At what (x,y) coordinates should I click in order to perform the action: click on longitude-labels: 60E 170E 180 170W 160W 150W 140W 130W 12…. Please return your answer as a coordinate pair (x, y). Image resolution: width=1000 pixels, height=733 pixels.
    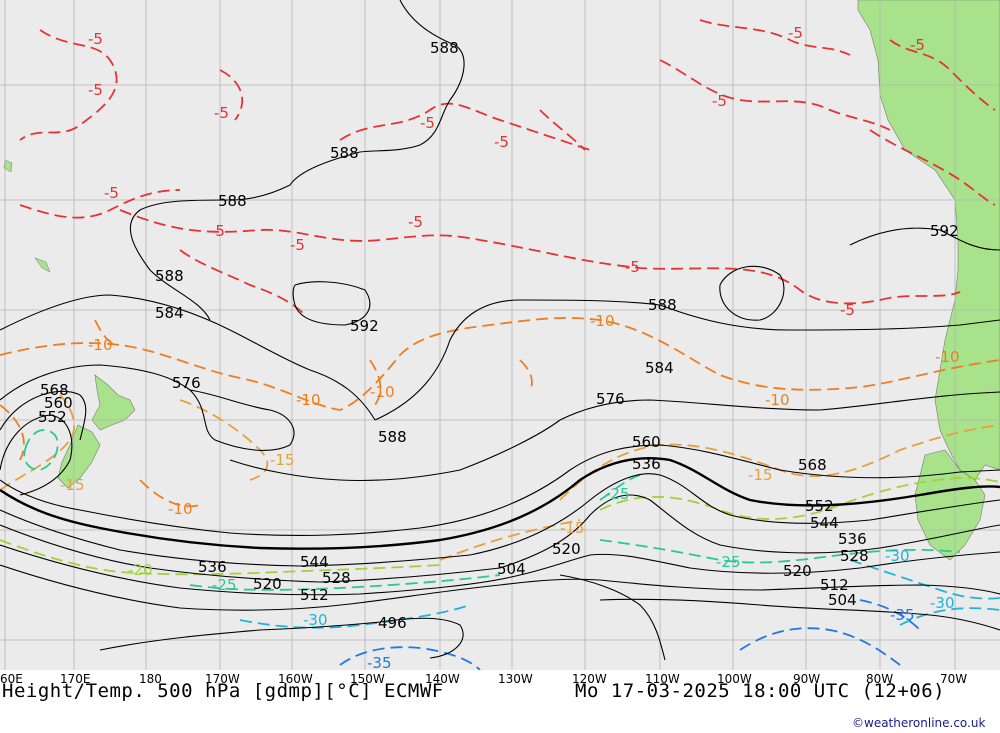
    Looking at the image, I should click on (483, 679).